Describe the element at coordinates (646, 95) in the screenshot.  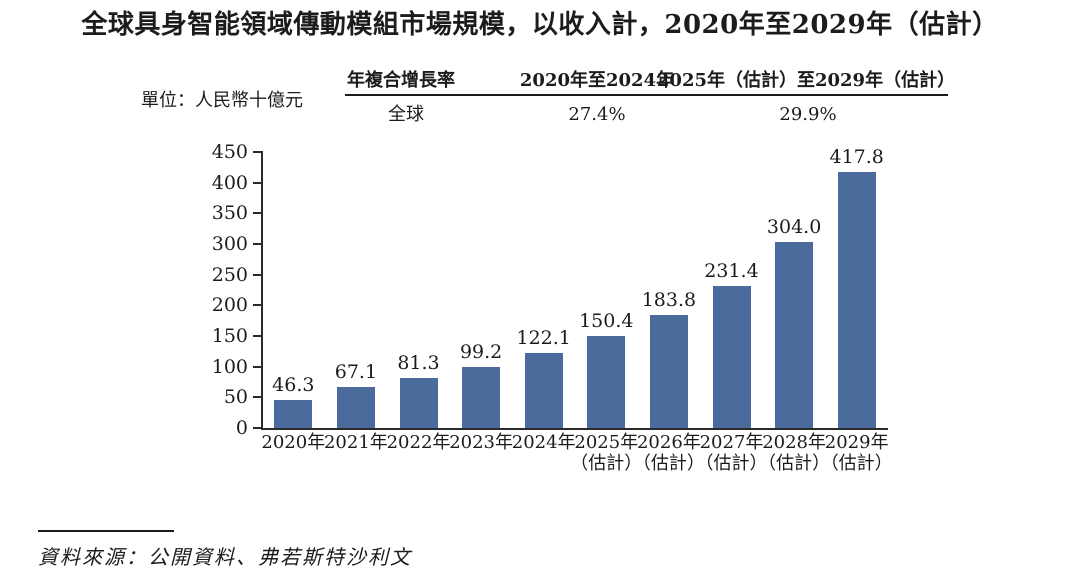
I see `cagr-table-rule` at that location.